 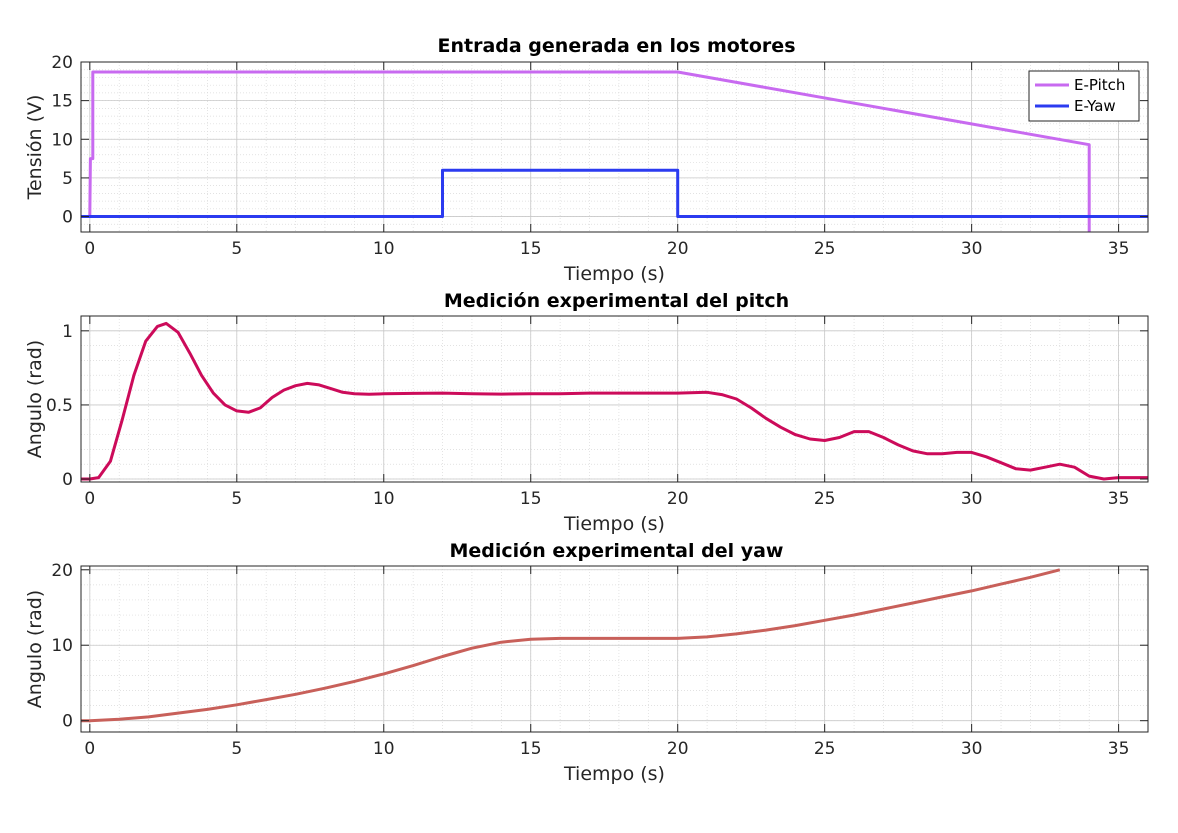 What do you see at coordinates (35, 148) in the screenshot?
I see `y-axis-label: Tensión (V)` at bounding box center [35, 148].